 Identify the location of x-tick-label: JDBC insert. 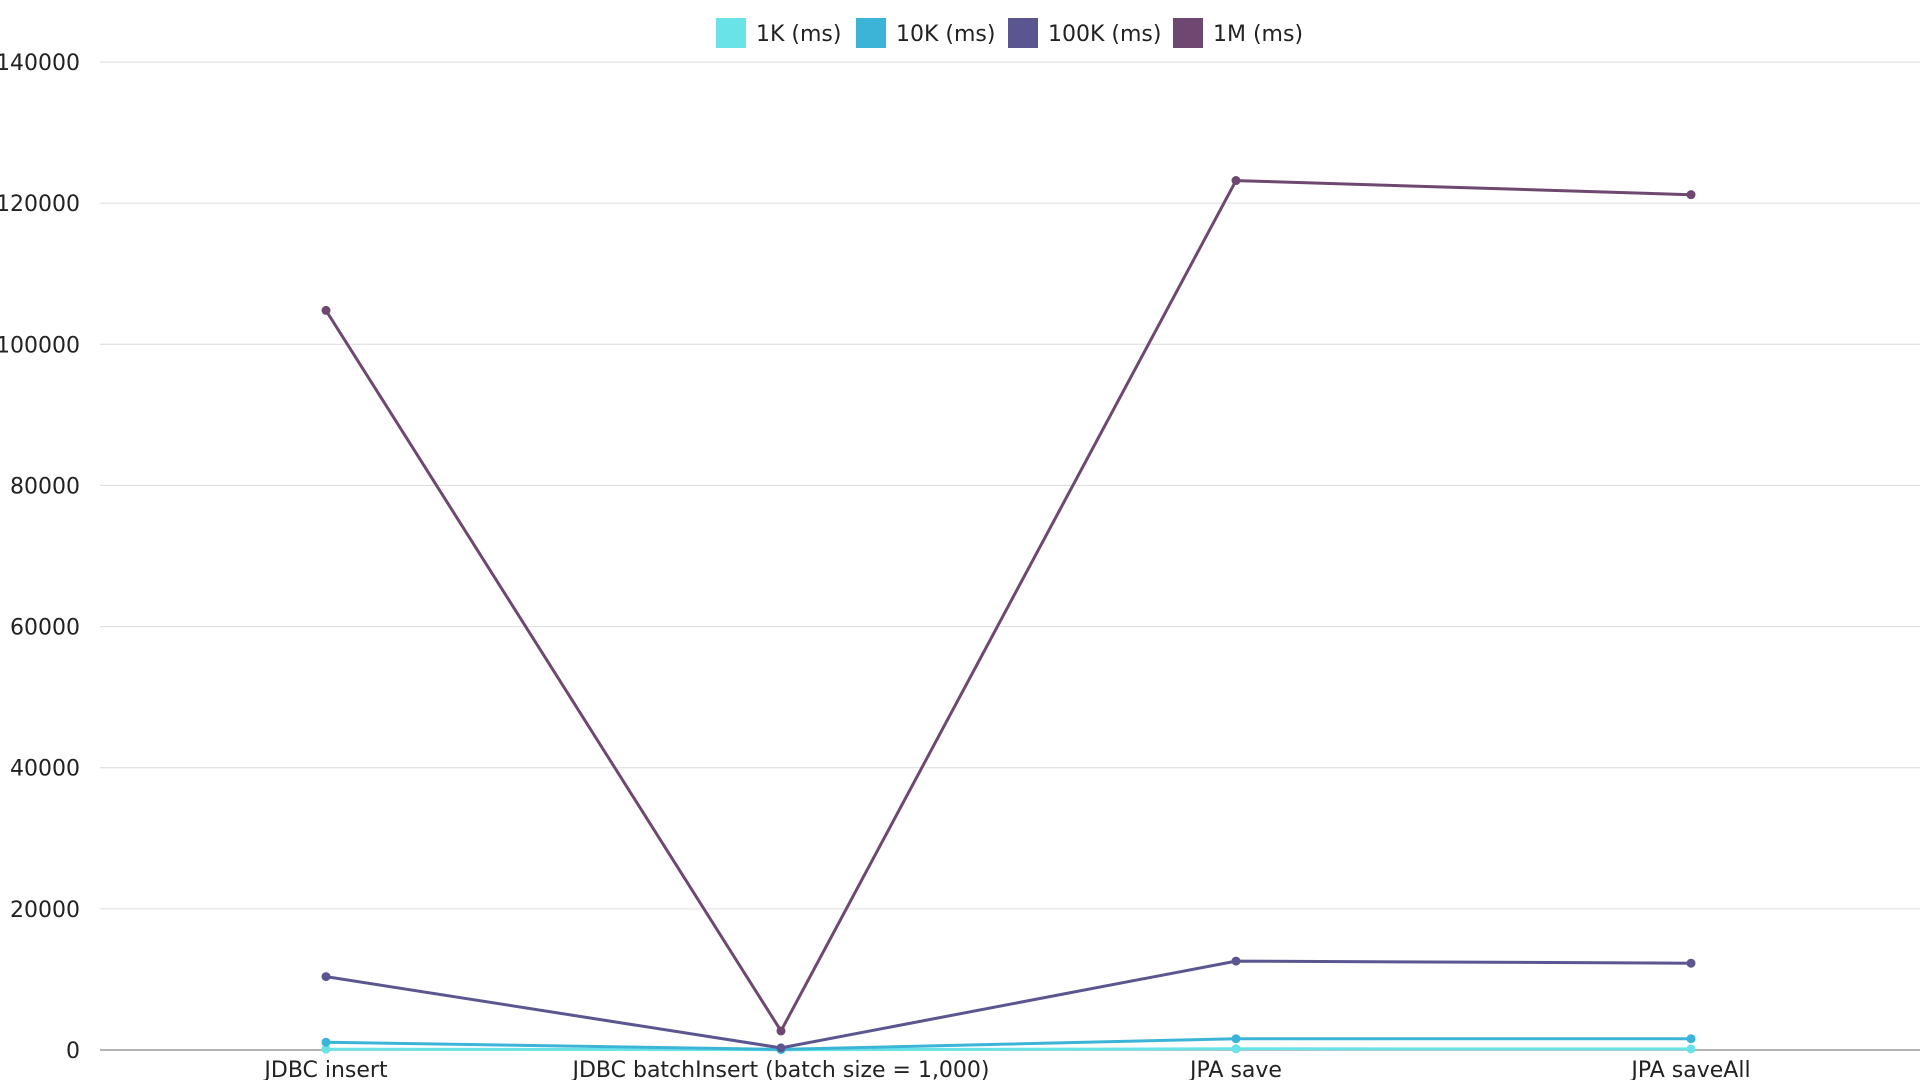
(325, 1069).